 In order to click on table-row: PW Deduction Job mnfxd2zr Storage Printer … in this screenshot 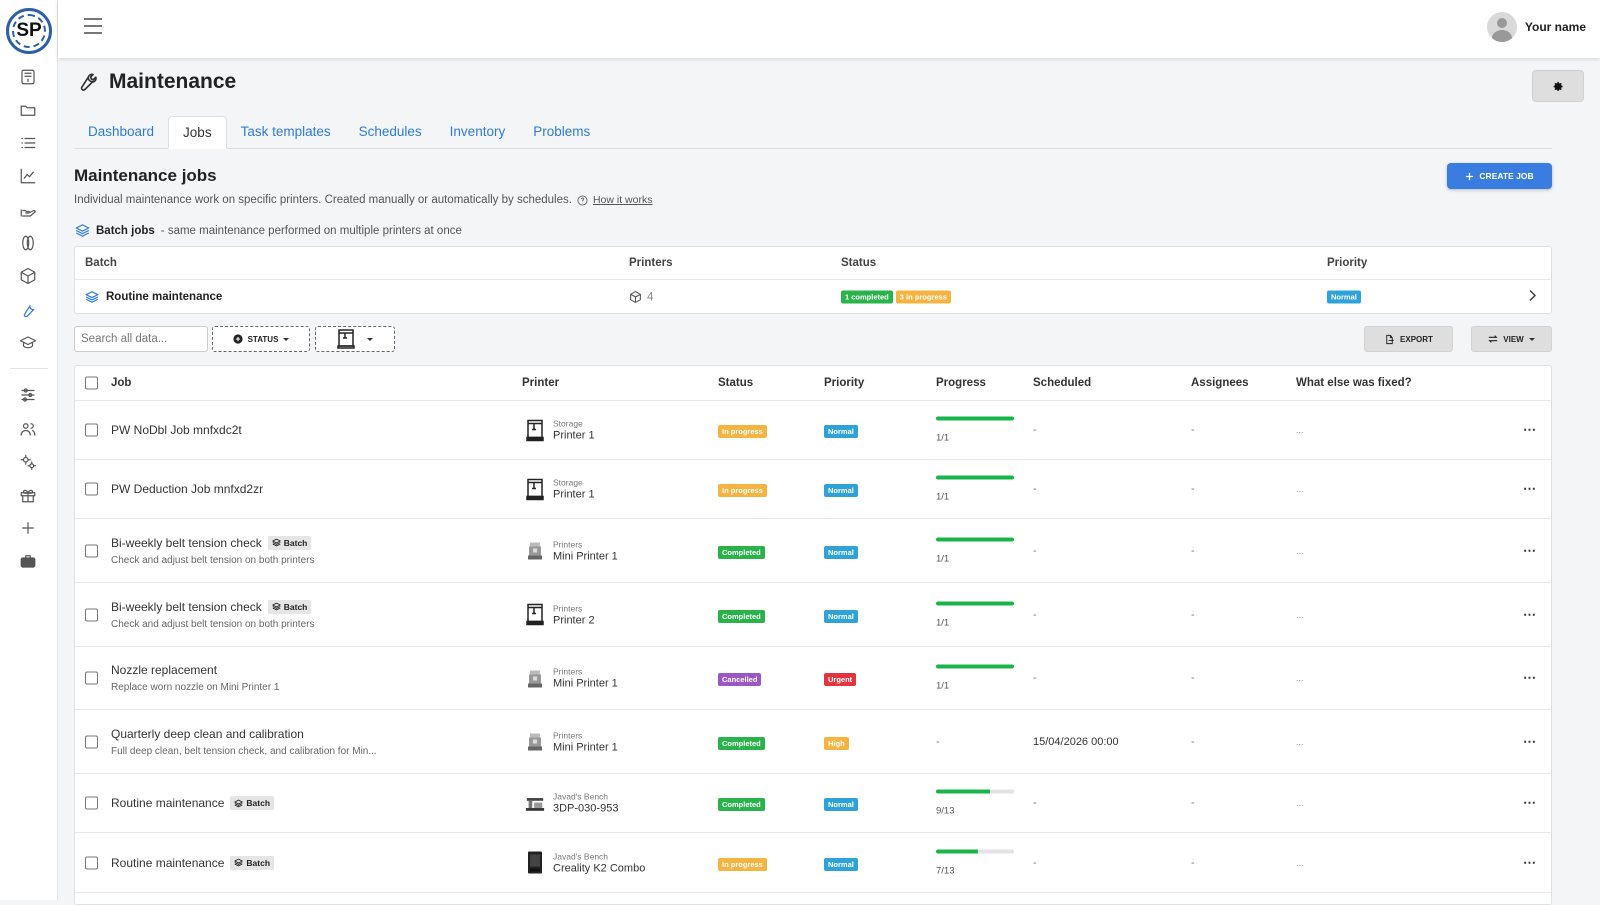, I will do `click(813, 489)`.